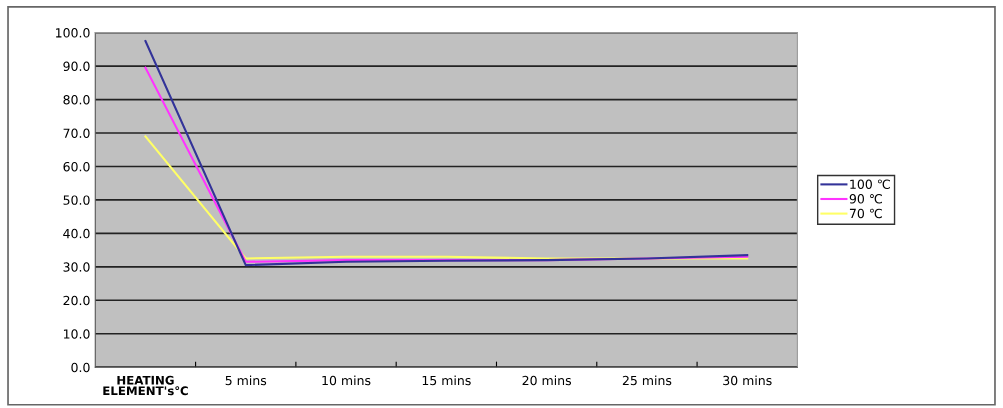 This screenshot has height=408, width=1003. I want to click on x-tick-label: 5 mins, so click(246, 380).